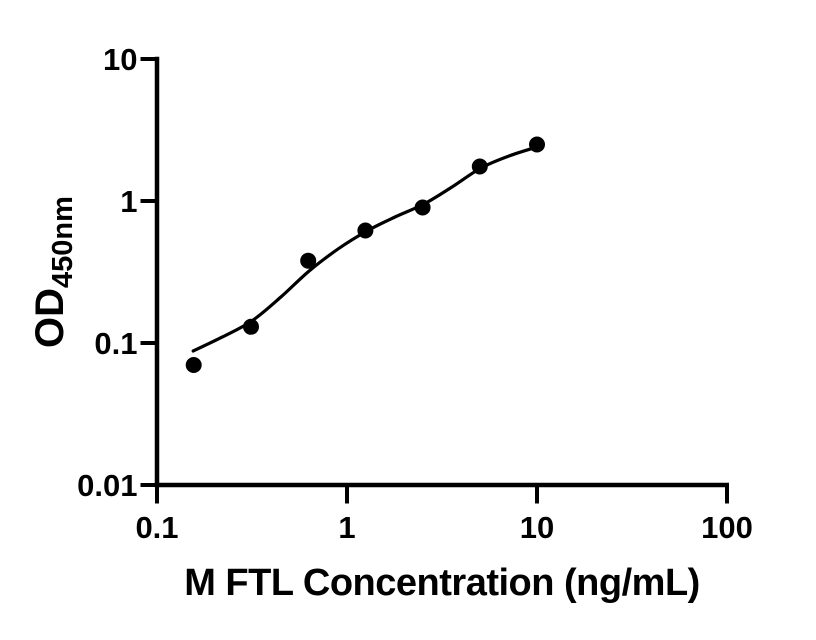 The height and width of the screenshot is (640, 816). Describe the element at coordinates (128, 201) in the screenshot. I see `y-tick-label: 1` at that location.